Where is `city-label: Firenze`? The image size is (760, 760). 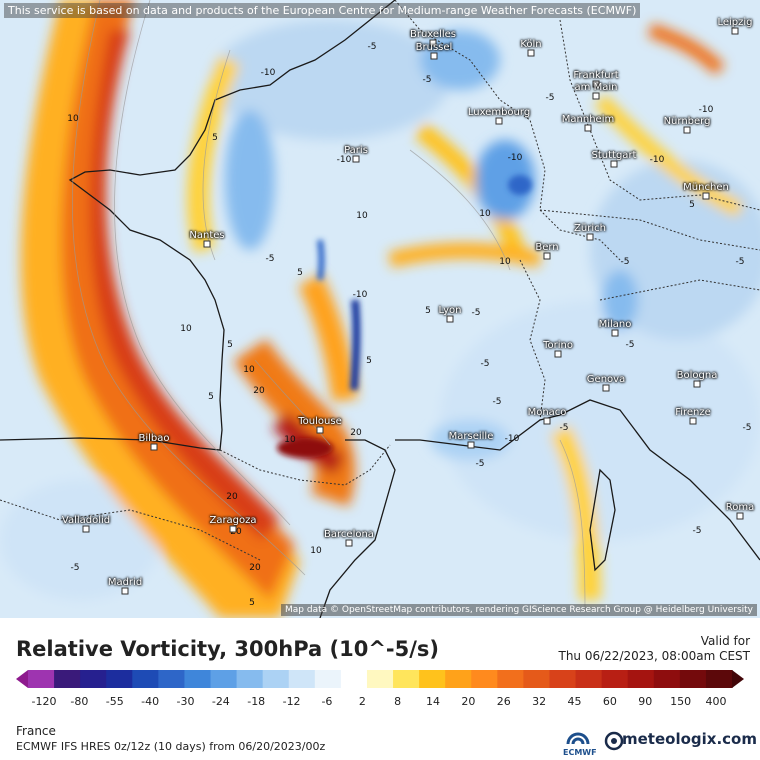
city-label: Firenze is located at coordinates (693, 412).